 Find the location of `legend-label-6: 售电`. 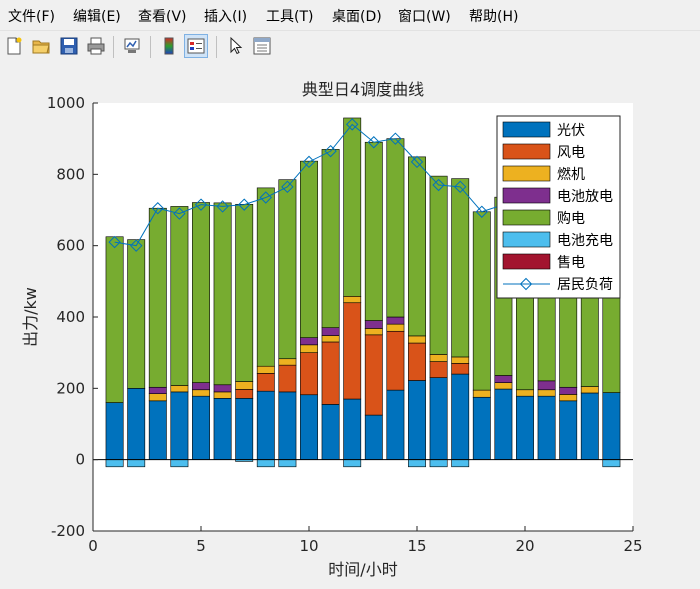

legend-label-6: 售电 is located at coordinates (571, 263).